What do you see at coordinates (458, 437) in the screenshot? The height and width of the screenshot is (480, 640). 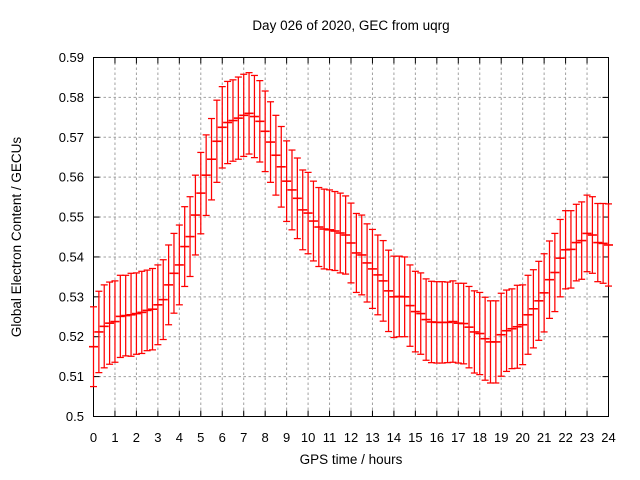 I see `x-tick-label: 17` at bounding box center [458, 437].